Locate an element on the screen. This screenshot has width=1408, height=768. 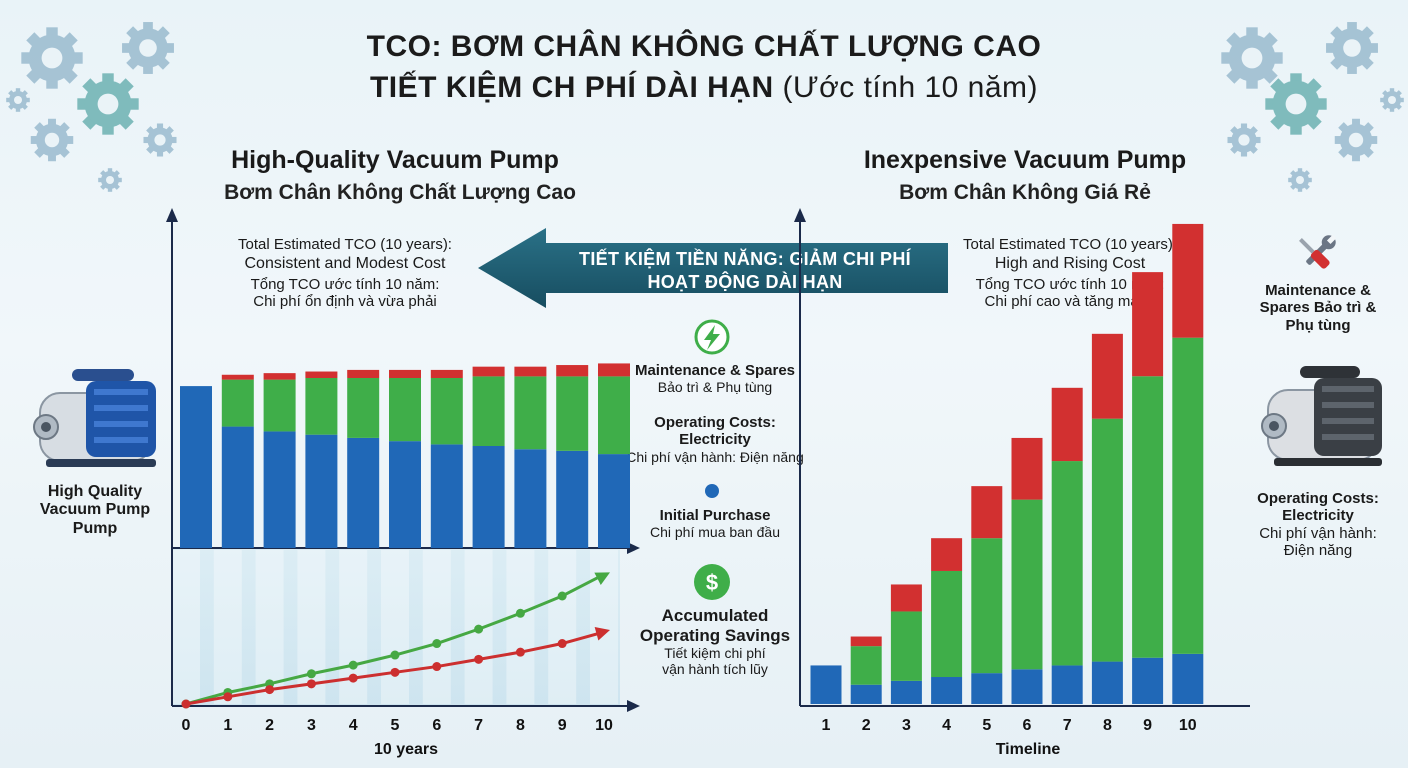
right-panel-subtitle: Bơm Chân Không Giá Rẻ is located at coordinates (1025, 192).